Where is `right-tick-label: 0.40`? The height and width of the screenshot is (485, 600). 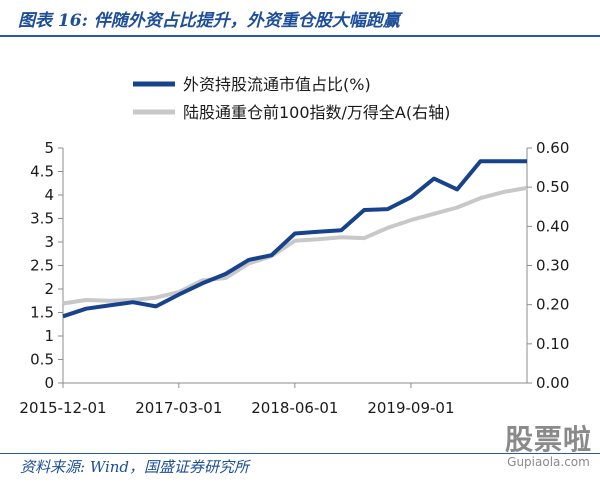
right-tick-label: 0.40 is located at coordinates (552, 226).